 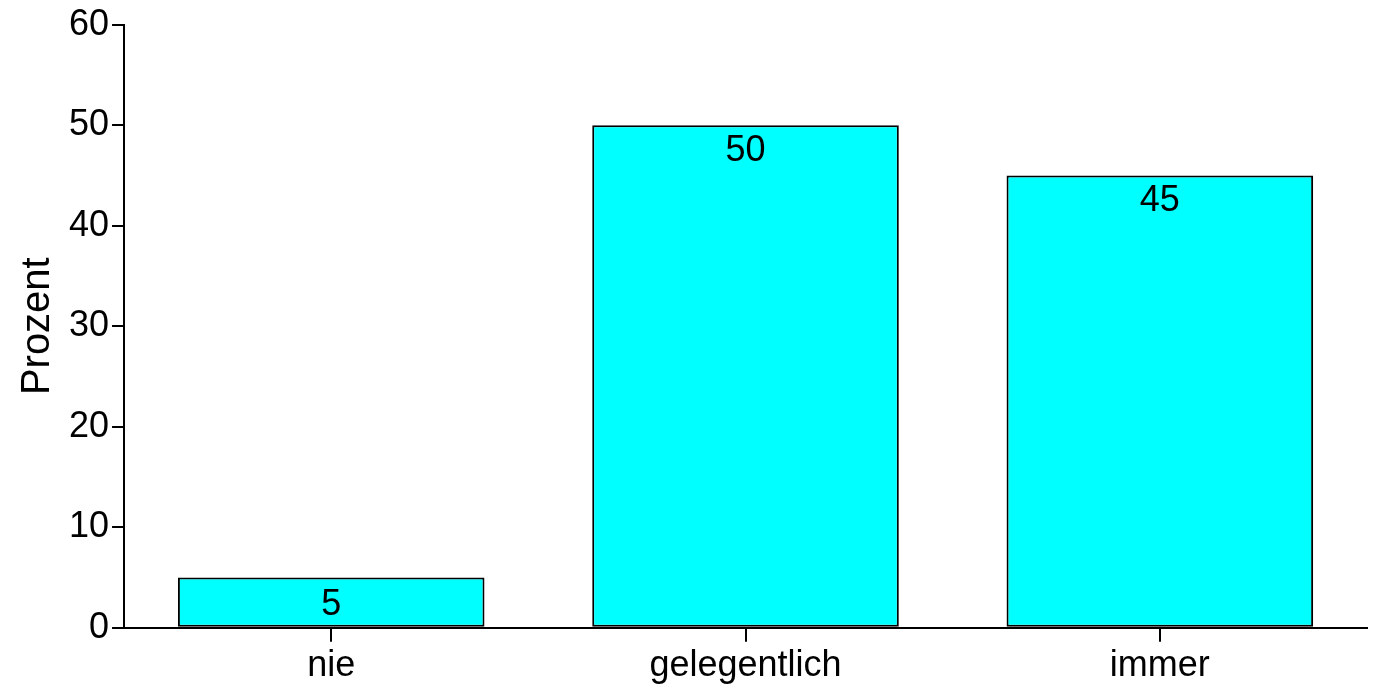 What do you see at coordinates (99, 625) in the screenshot?
I see `y-tick-label: 0` at bounding box center [99, 625].